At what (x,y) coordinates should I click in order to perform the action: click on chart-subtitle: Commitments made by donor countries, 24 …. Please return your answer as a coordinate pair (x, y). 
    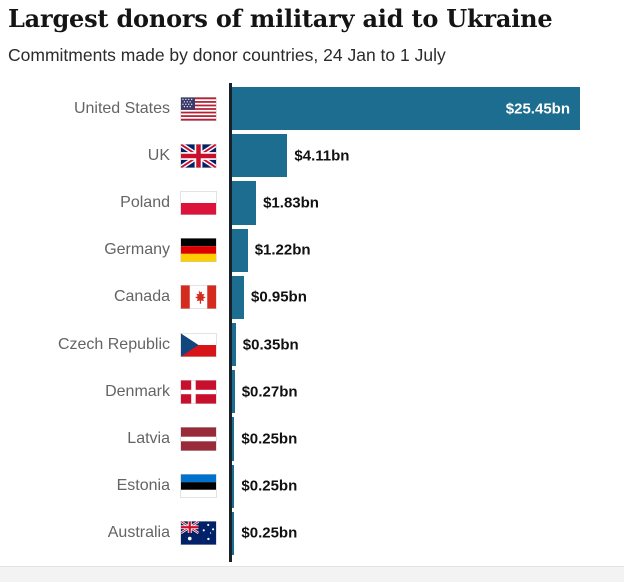
    Looking at the image, I should click on (227, 55).